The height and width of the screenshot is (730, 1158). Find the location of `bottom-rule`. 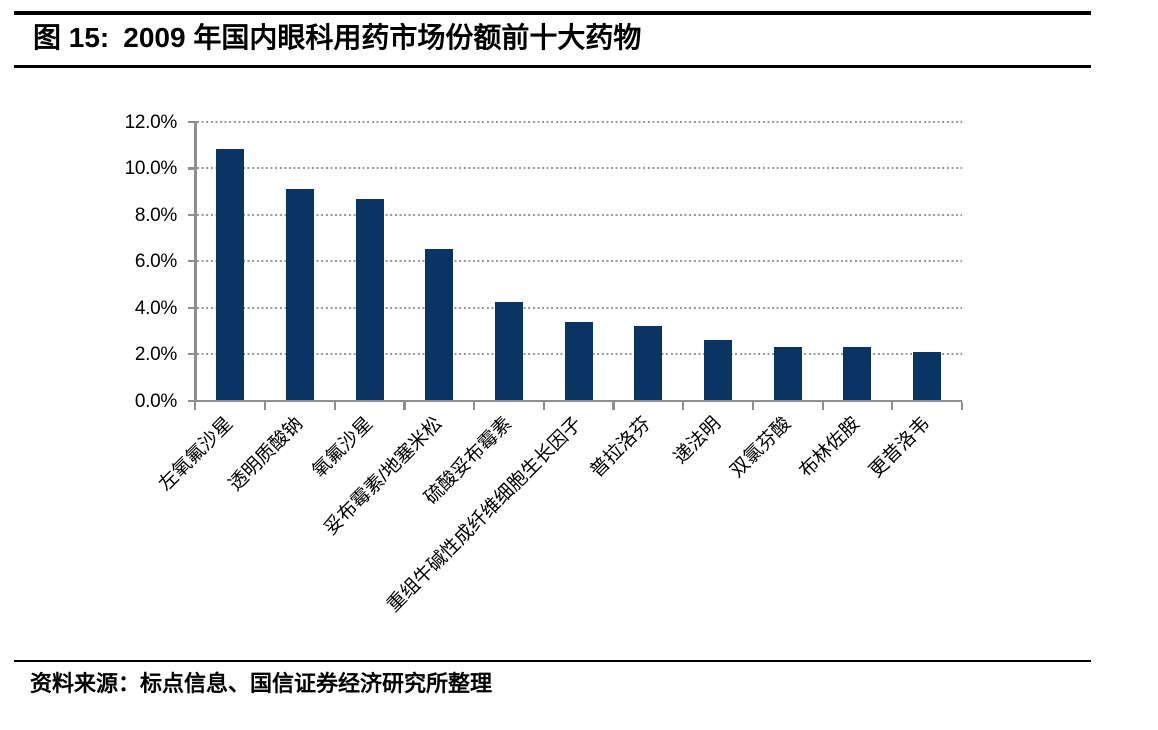

bottom-rule is located at coordinates (552, 661).